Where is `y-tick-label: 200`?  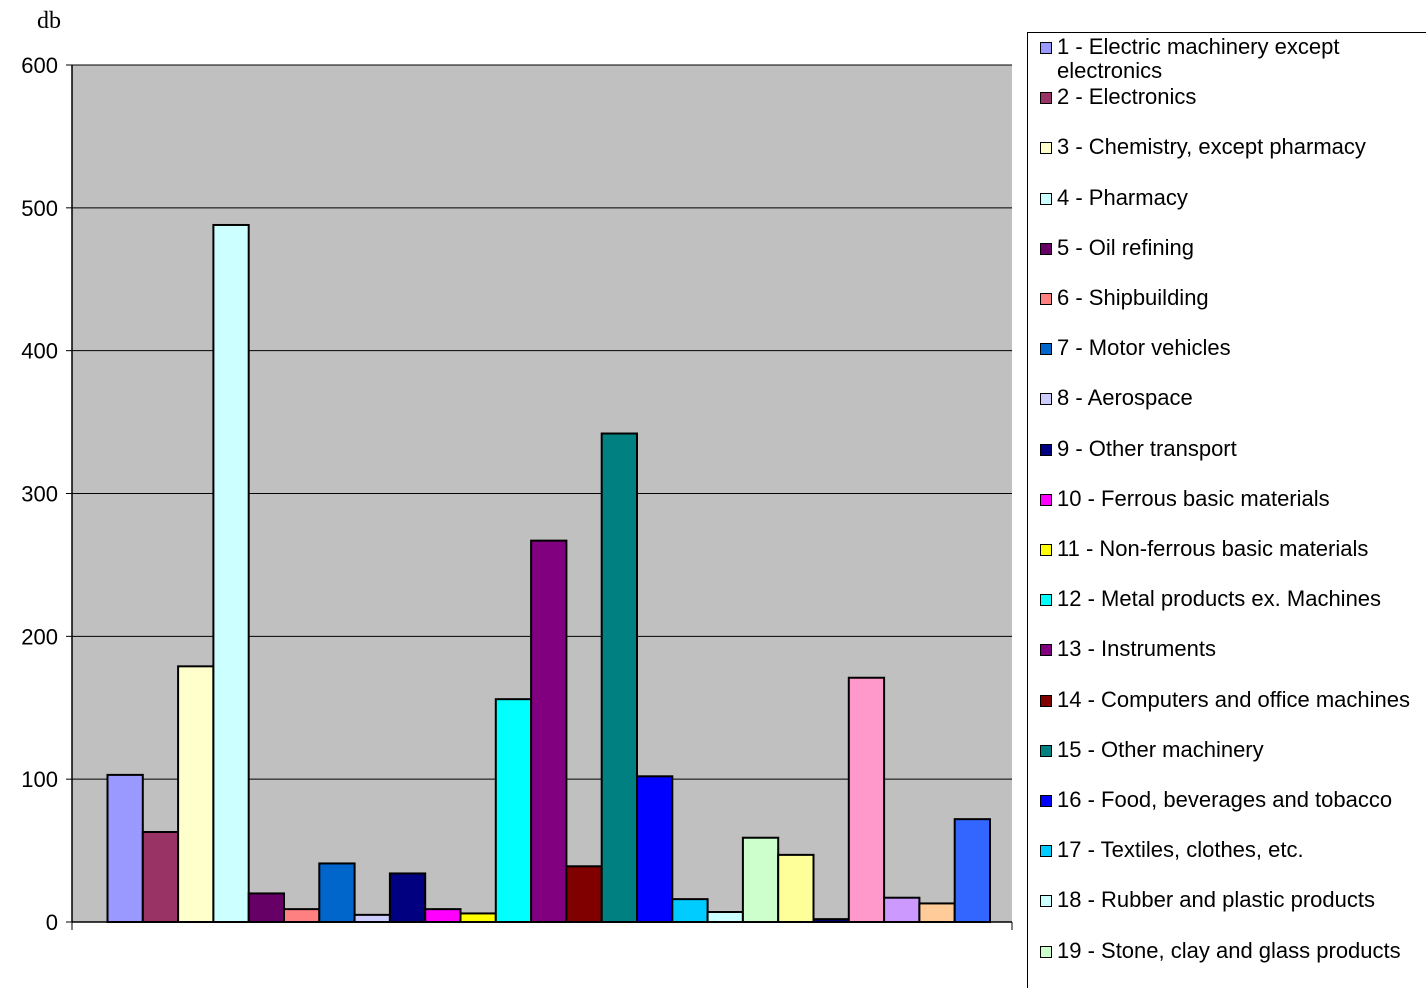
y-tick-label: 200 is located at coordinates (39, 636).